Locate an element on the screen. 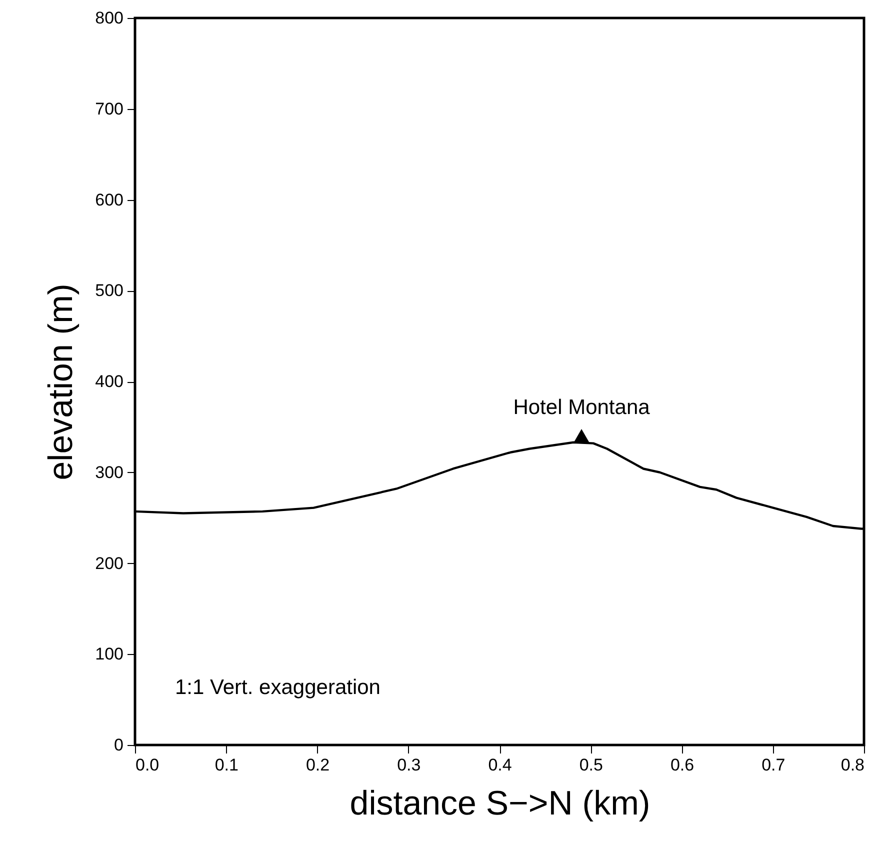 The height and width of the screenshot is (852, 885). x-tick-label: 0.7 is located at coordinates (774, 765).